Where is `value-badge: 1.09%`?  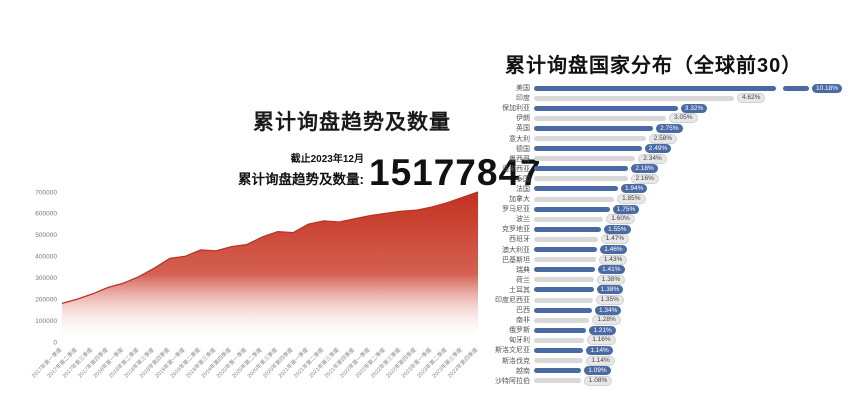 value-badge: 1.09% is located at coordinates (597, 371).